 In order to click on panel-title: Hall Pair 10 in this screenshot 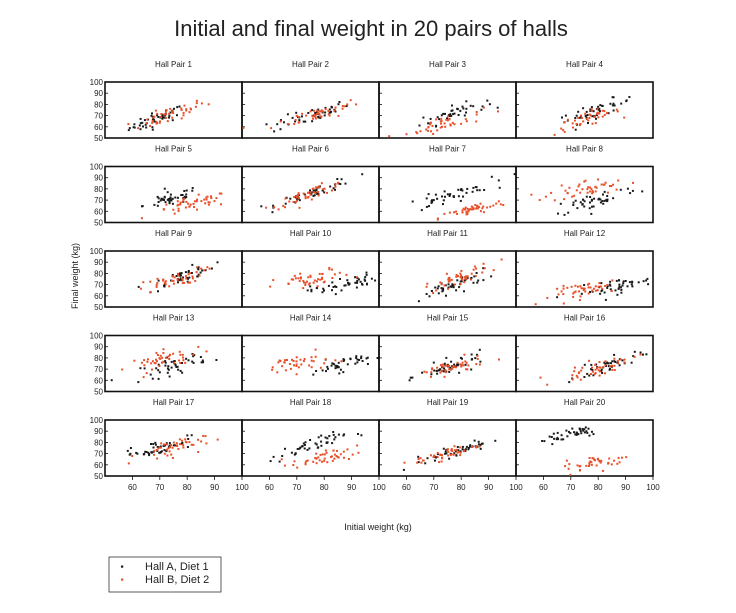, I will do `click(311, 233)`.